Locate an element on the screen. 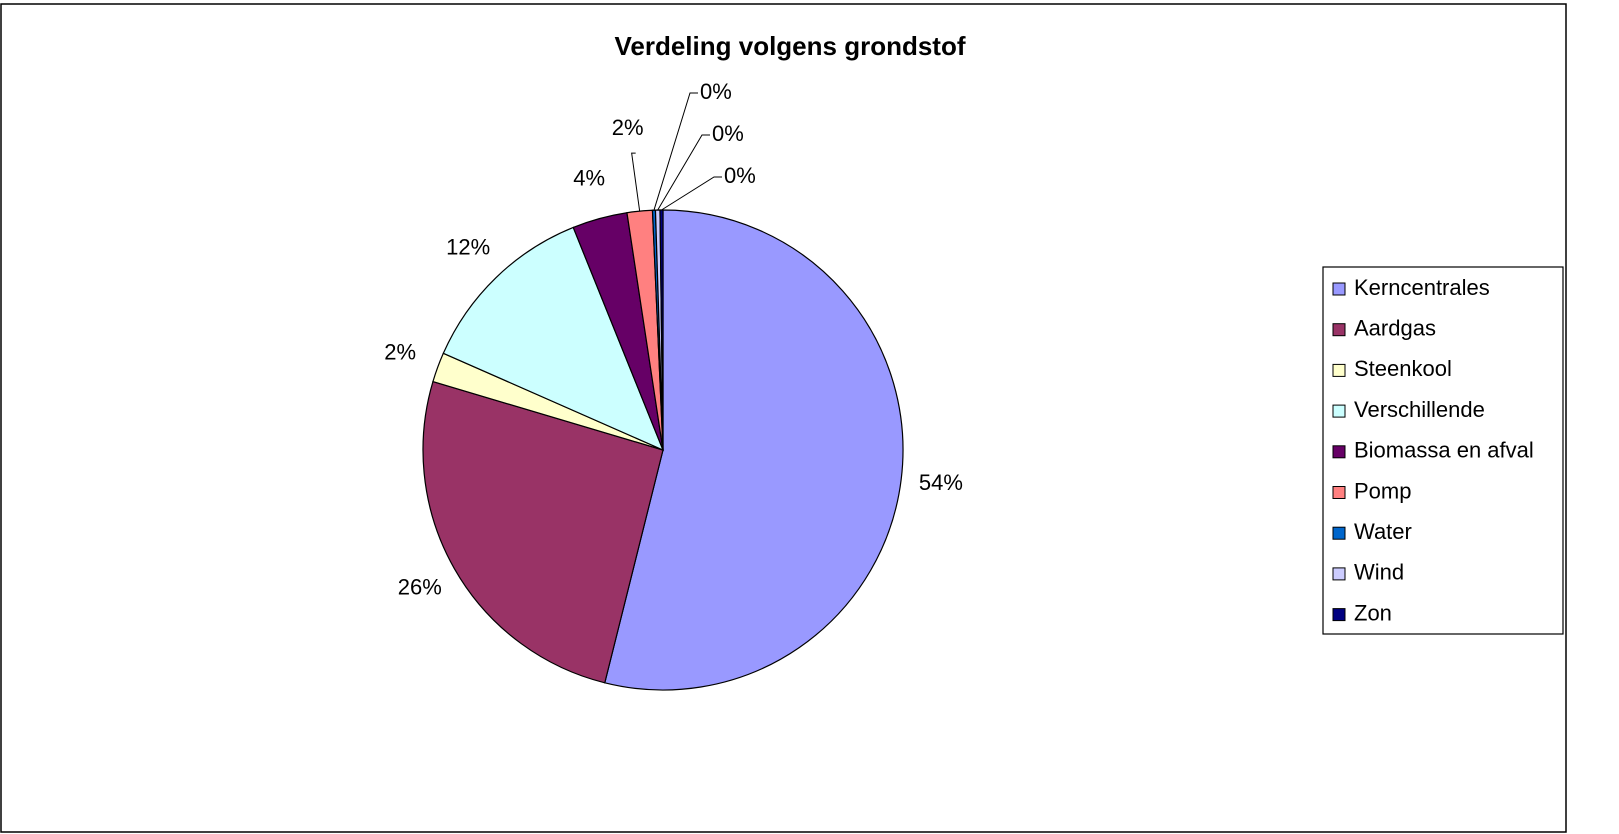 This screenshot has width=1619, height=834. legend-label: Kerncentrales is located at coordinates (1422, 287).